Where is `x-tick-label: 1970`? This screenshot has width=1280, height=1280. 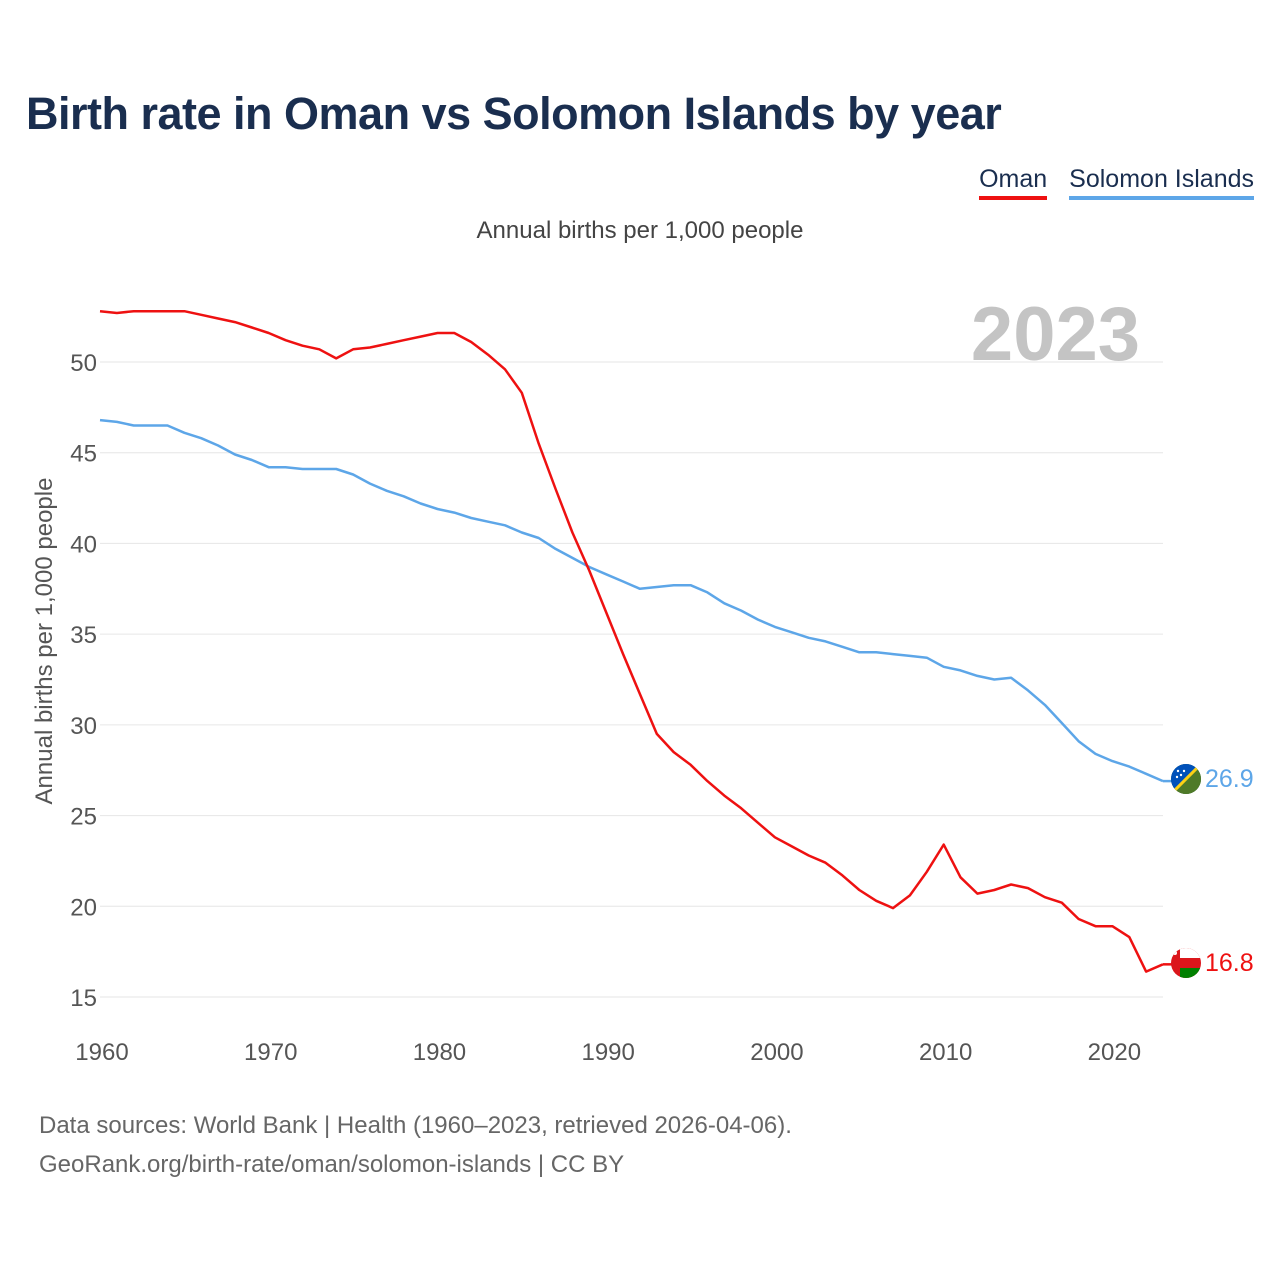
x-tick-label: 1970 is located at coordinates (270, 1052).